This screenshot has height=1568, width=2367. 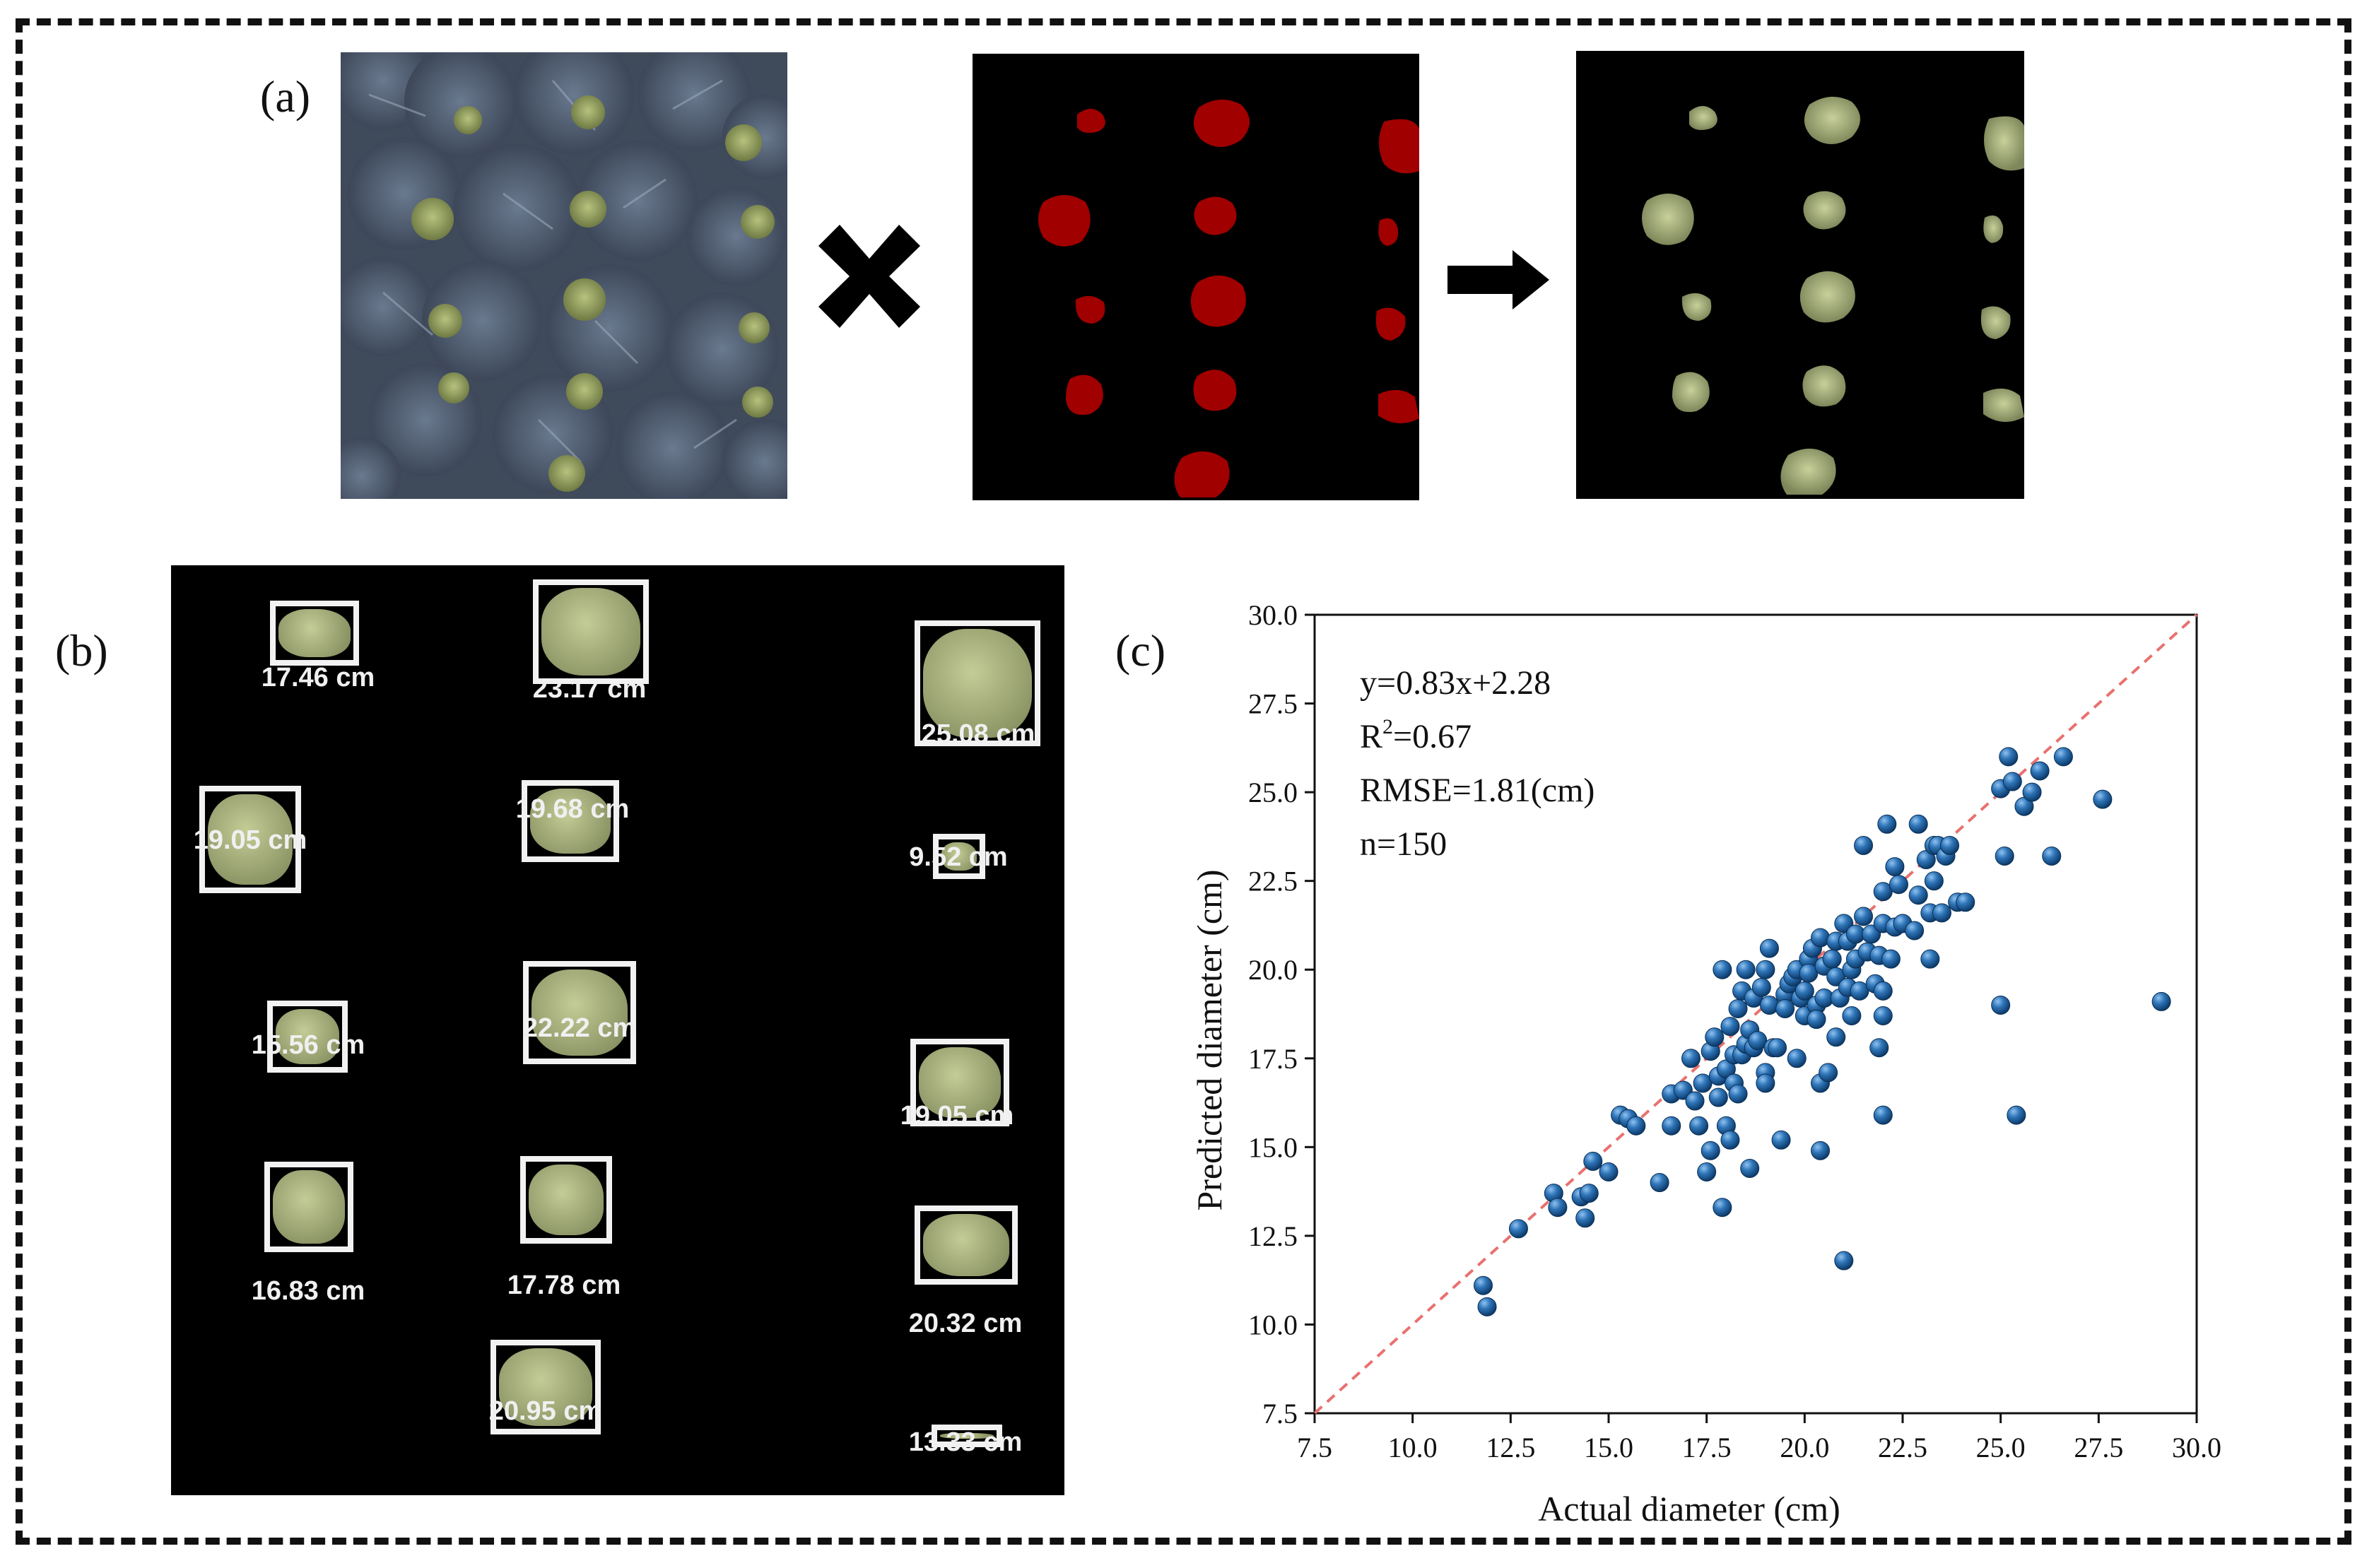 I want to click on field-aerial-photo, so click(x=564, y=276).